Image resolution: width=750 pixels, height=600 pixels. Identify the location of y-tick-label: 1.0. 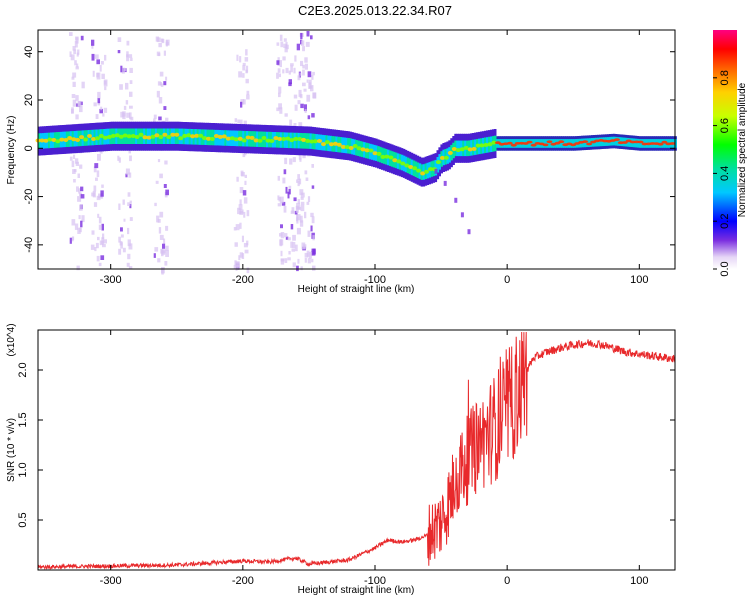
(23, 469).